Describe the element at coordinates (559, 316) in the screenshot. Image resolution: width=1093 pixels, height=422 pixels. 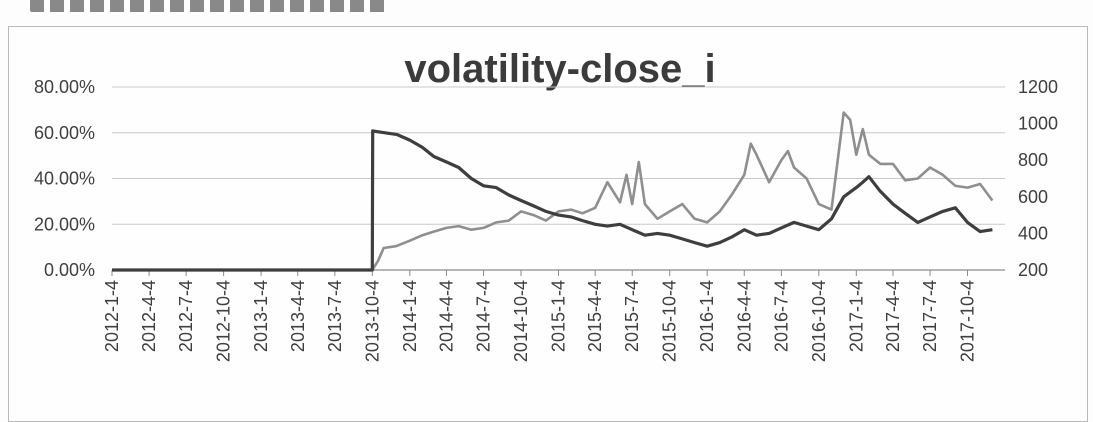
I see `x-tick-label: 2015-1-4` at that location.